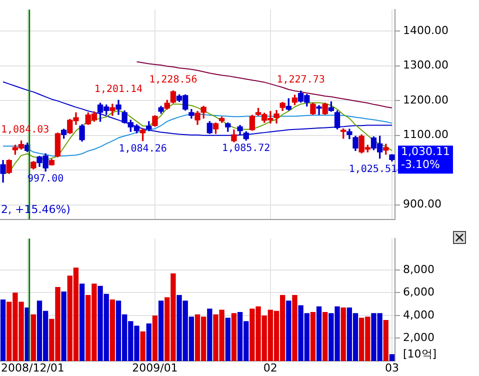  Describe the element at coordinates (418, 337) in the screenshot. I see `y-tick-label: 2,000` at that location.